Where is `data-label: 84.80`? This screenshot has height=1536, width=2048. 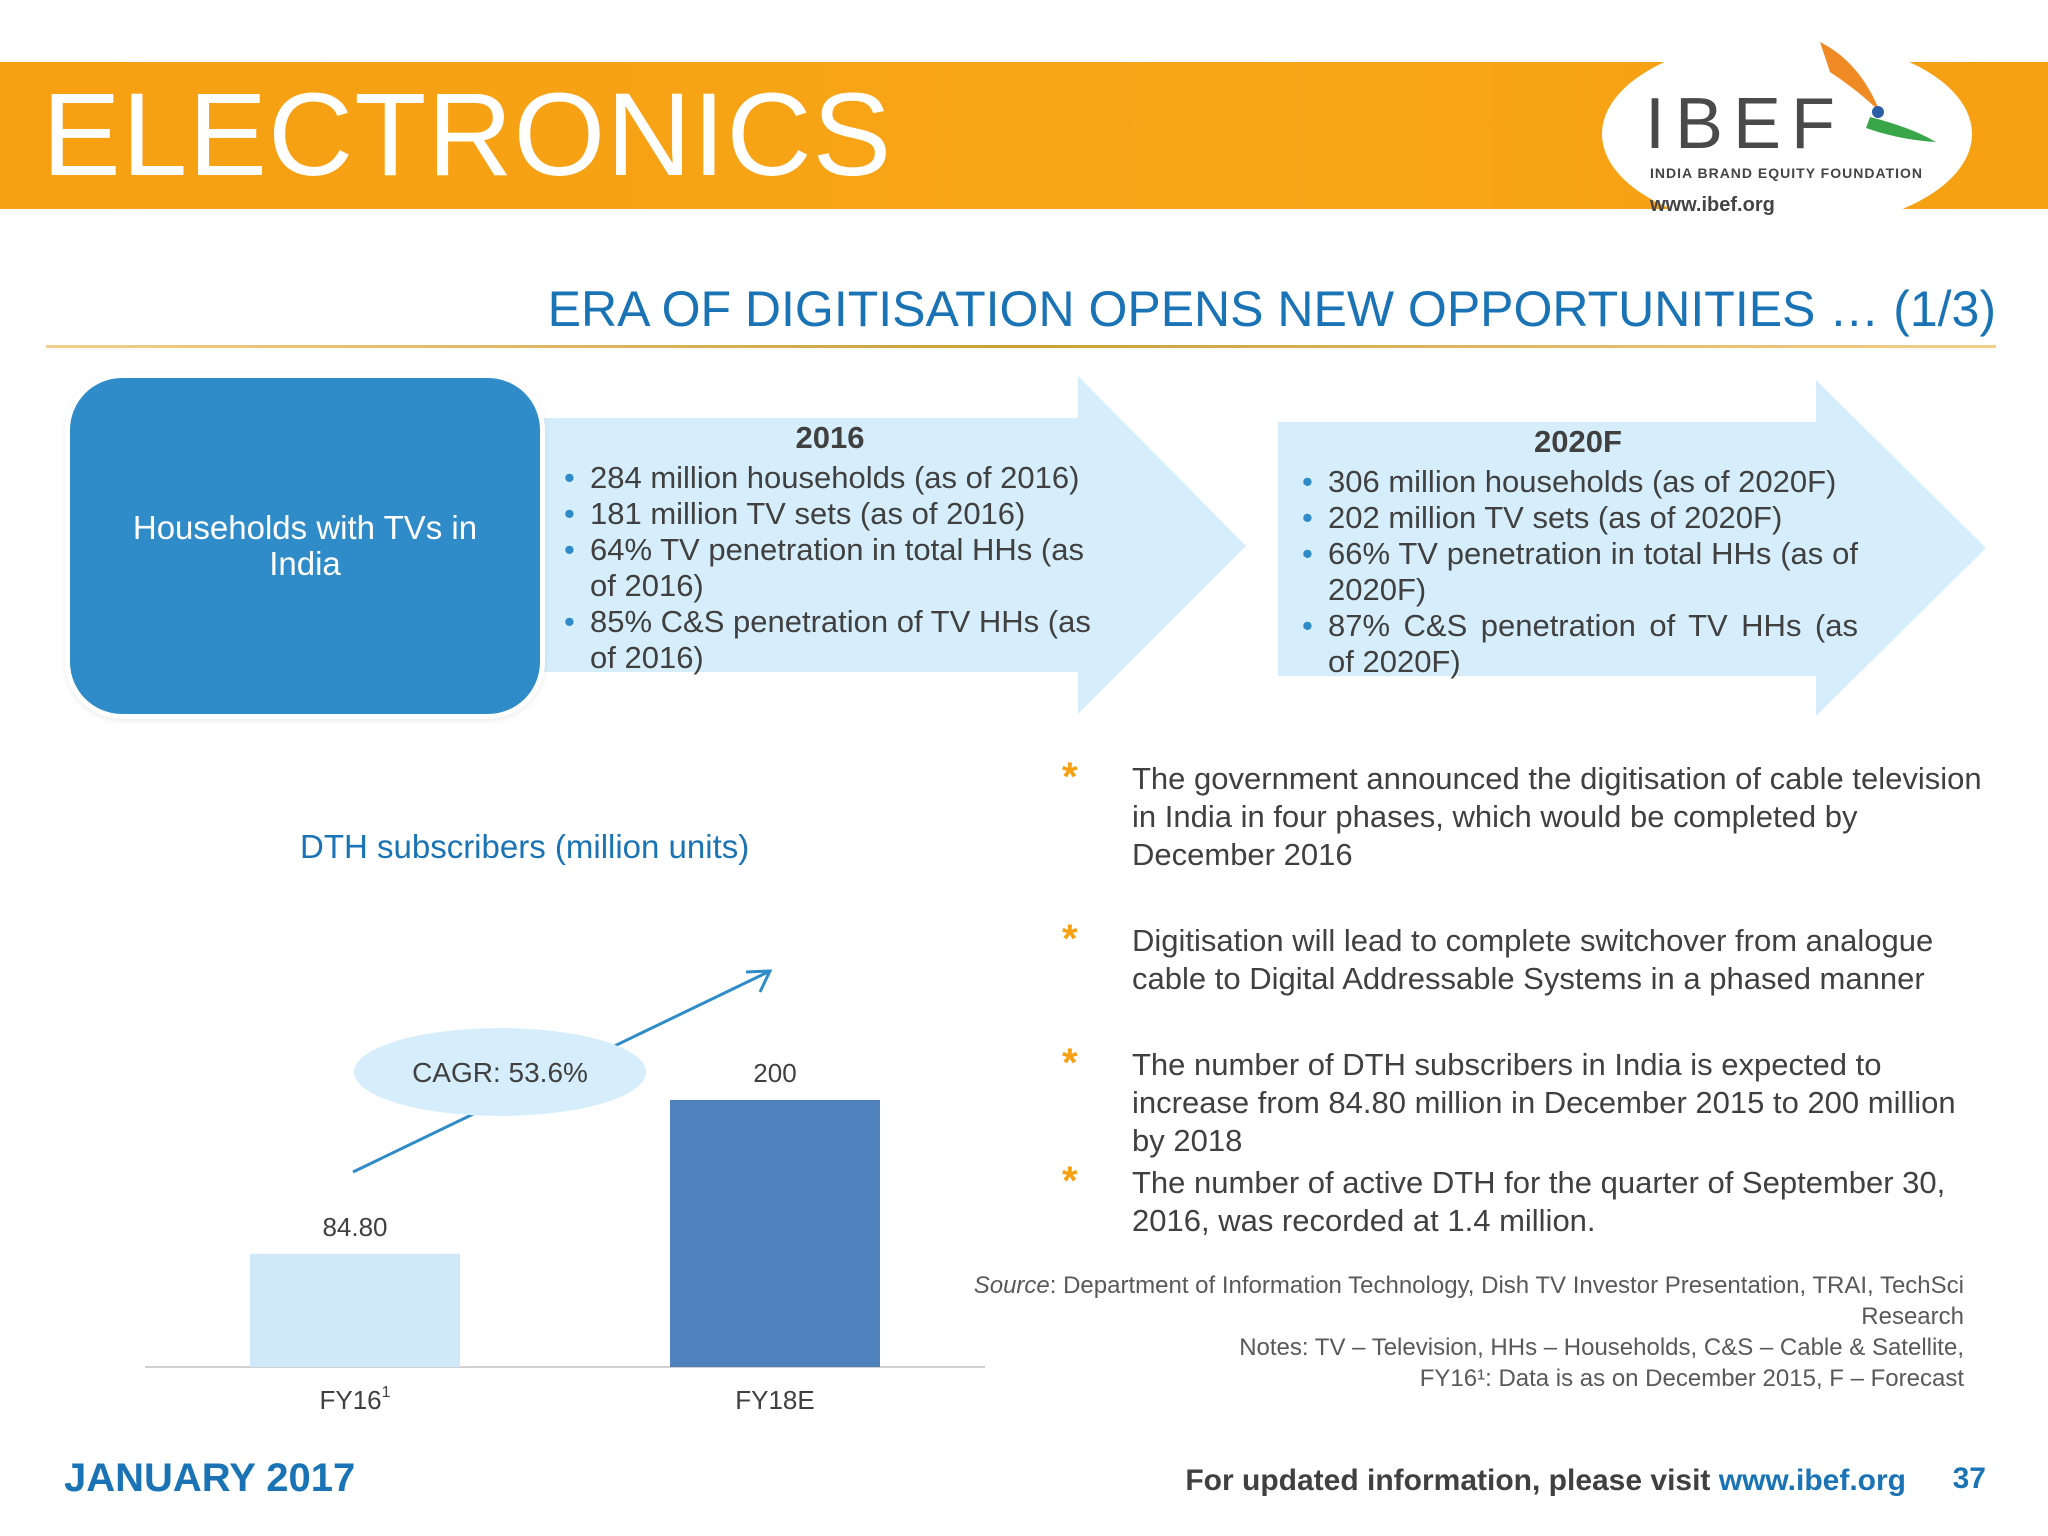 data-label: 84.80 is located at coordinates (354, 1227).